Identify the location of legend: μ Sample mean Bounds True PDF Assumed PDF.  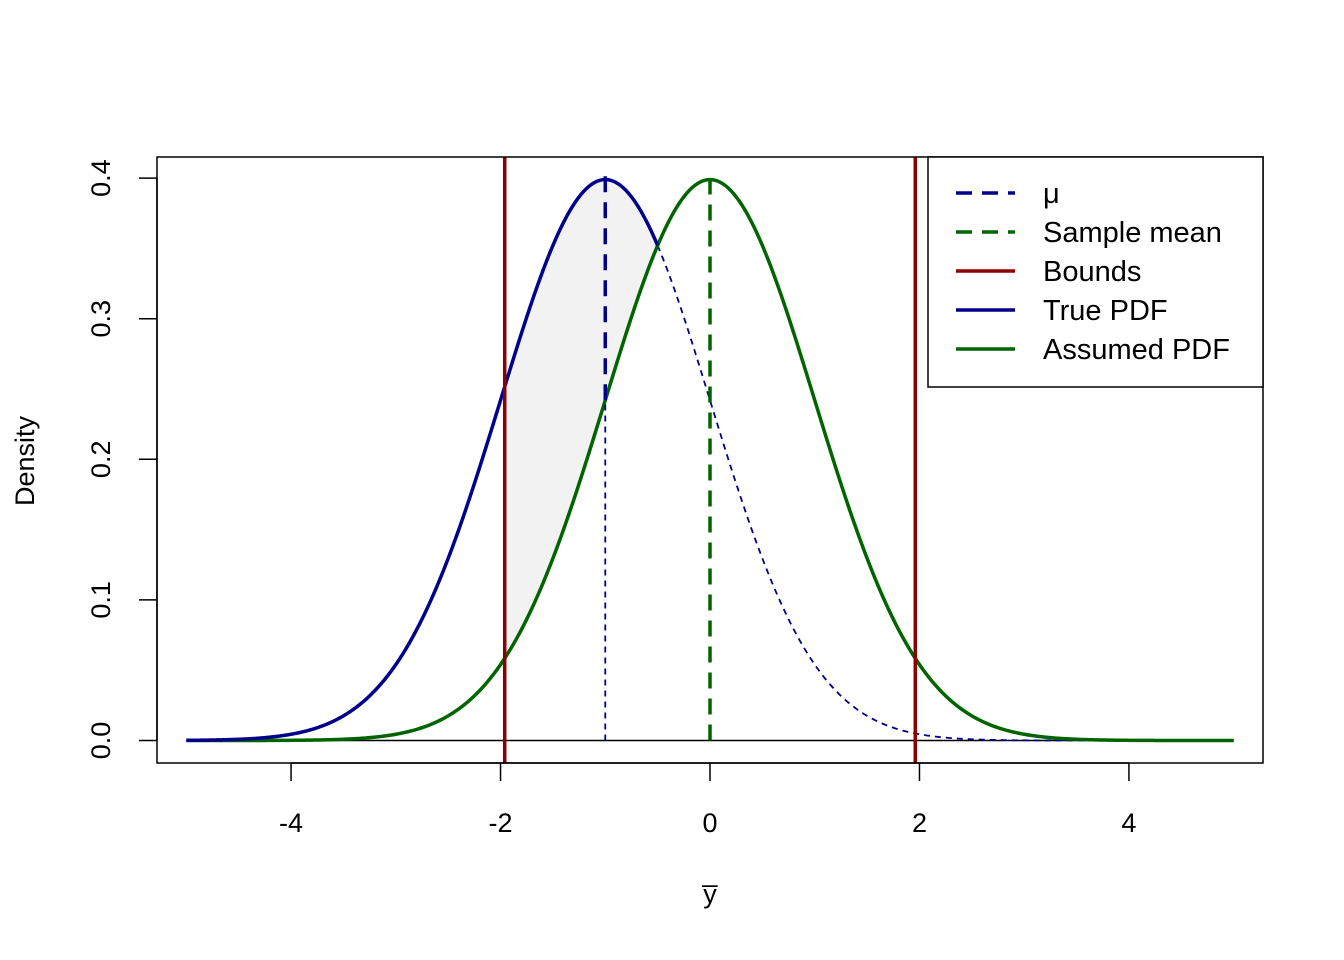
(1095, 272).